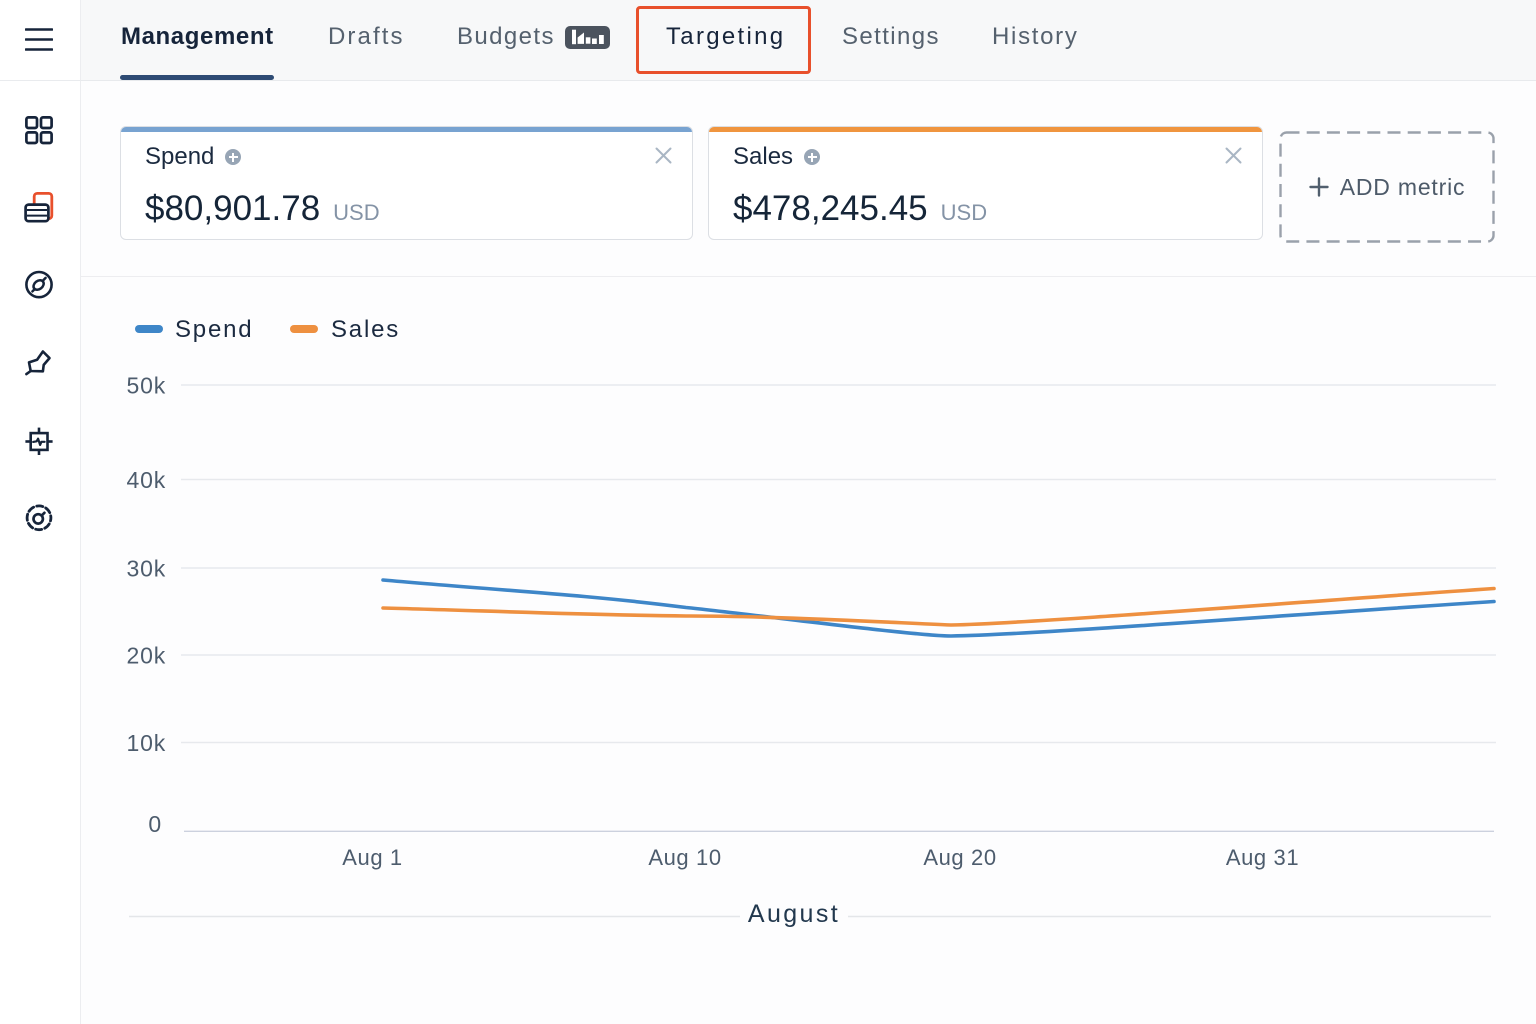 The image size is (1536, 1024). Describe the element at coordinates (365, 329) in the screenshot. I see `svg-text: Sales` at that location.